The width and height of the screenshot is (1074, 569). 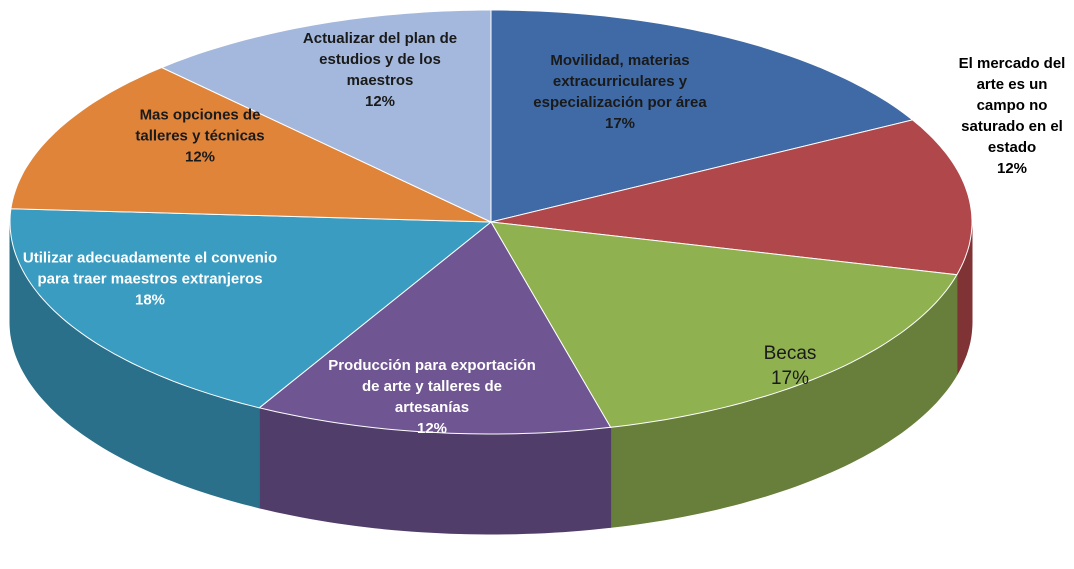 I want to click on category-label: Becas, so click(x=790, y=353).